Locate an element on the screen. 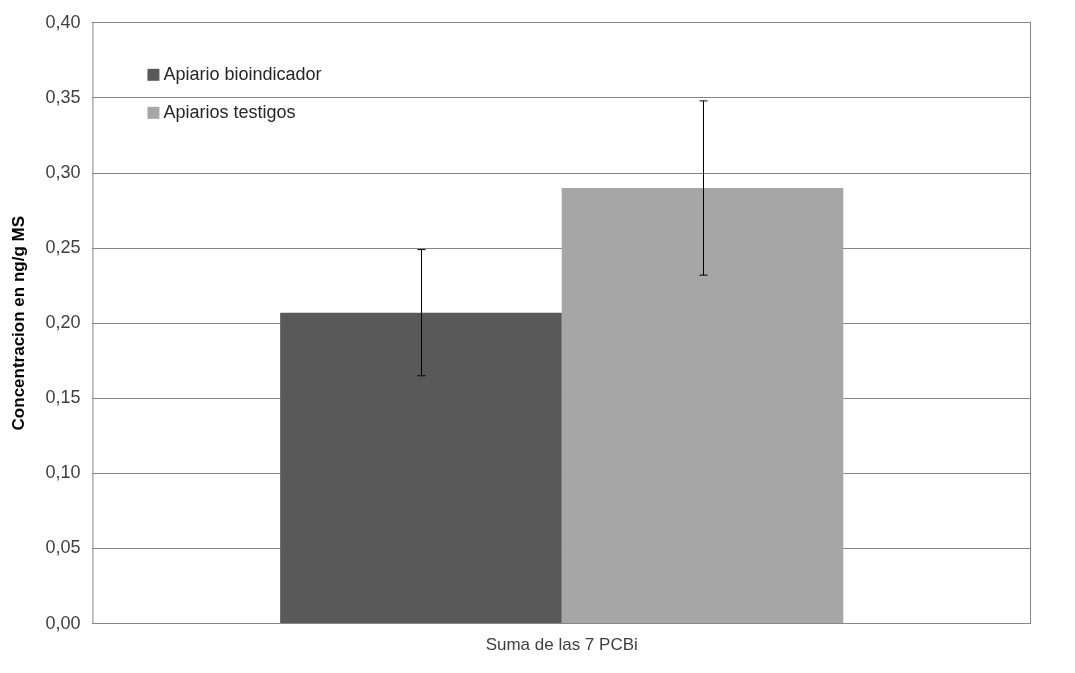  legend-label: Apiario bioindicador is located at coordinates (242, 73).